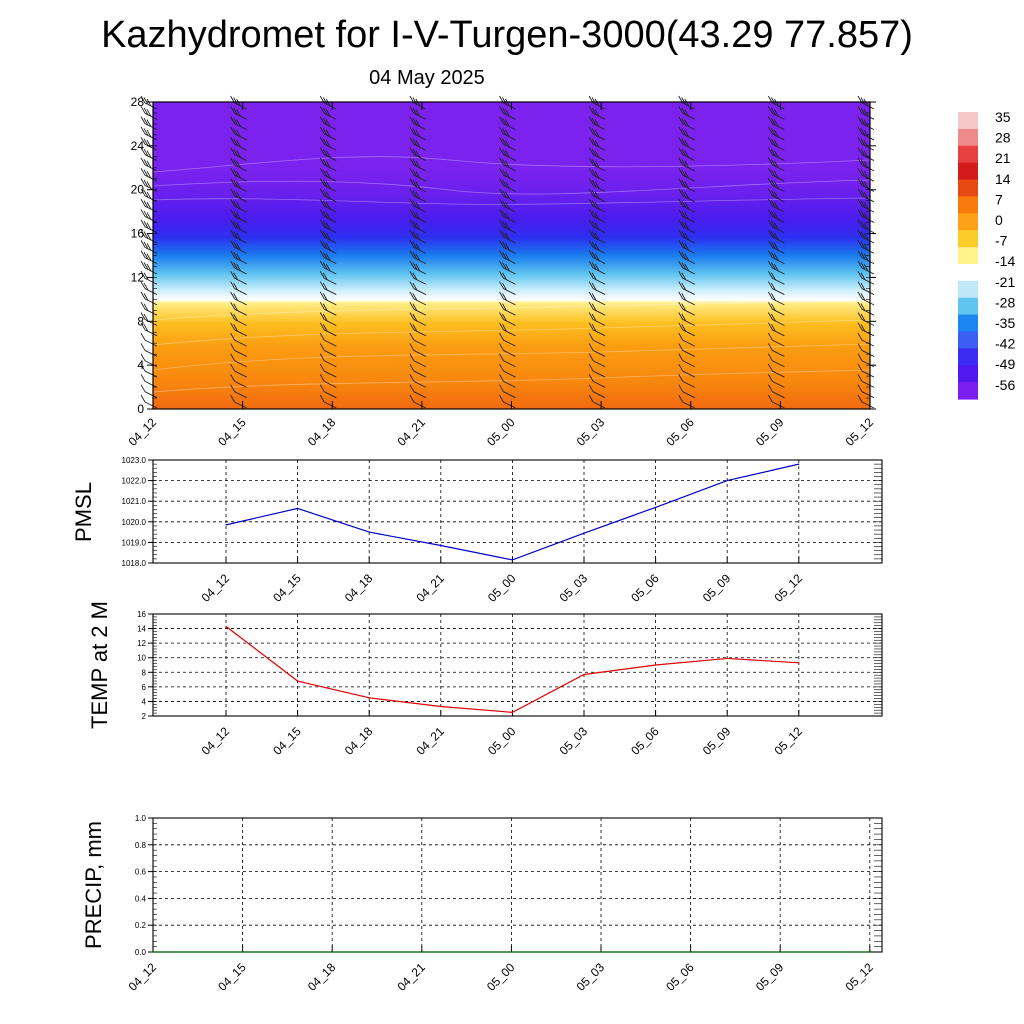 Image resolution: width=1024 pixels, height=1024 pixels. I want to click on heatmap-x-tick-label: 05_00, so click(501, 432).